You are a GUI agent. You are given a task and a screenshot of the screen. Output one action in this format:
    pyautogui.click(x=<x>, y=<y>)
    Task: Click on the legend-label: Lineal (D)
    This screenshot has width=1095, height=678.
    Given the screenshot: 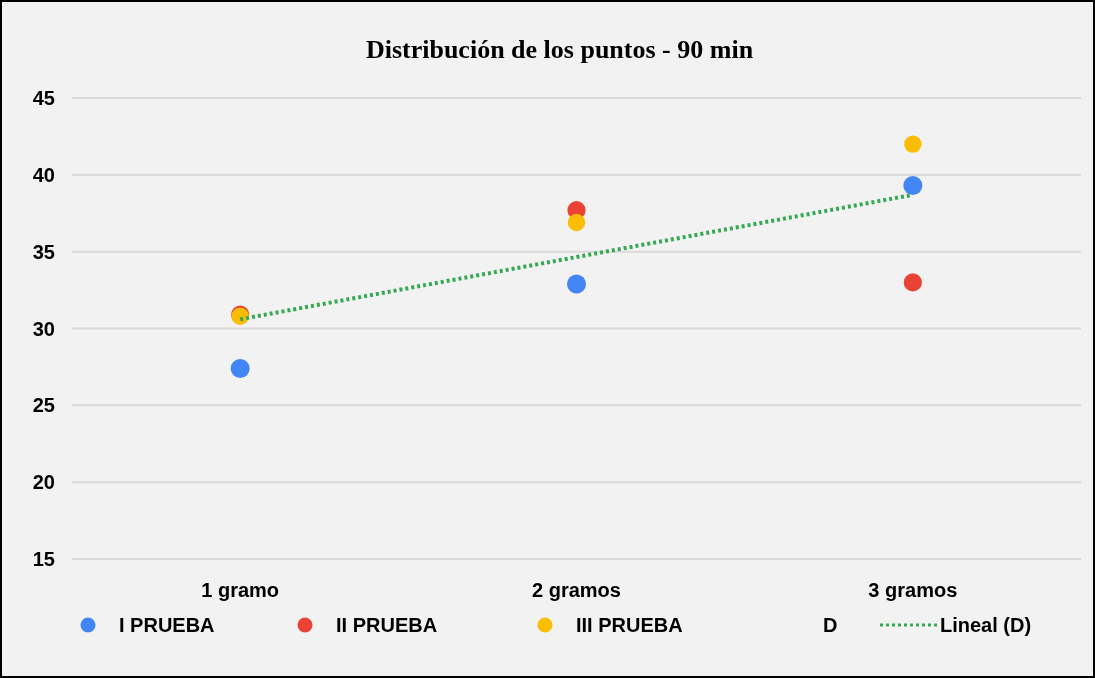 What is the action you would take?
    pyautogui.click(x=986, y=625)
    